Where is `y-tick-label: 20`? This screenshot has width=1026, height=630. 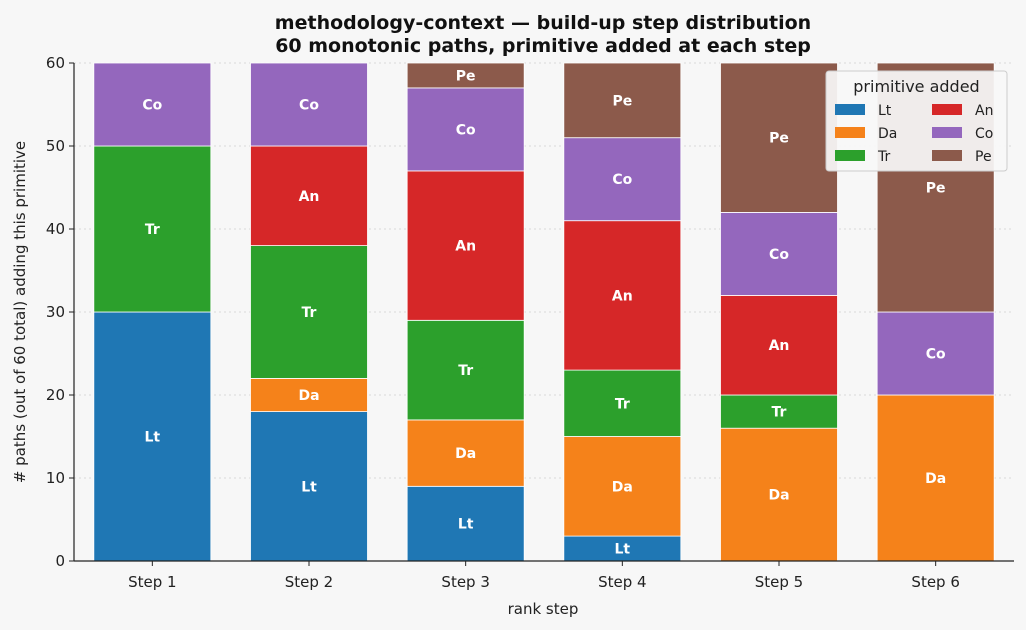 y-tick-label: 20 is located at coordinates (55, 395).